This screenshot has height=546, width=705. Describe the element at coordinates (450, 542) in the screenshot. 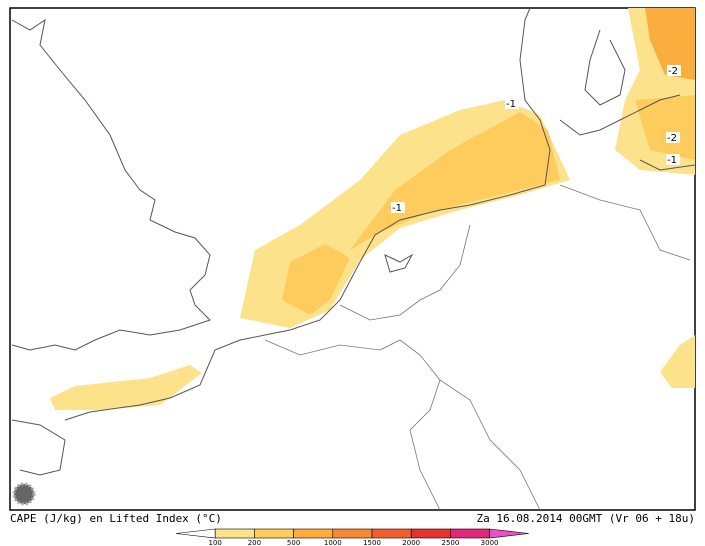

I see `colorbar-tick-label: 2500` at that location.